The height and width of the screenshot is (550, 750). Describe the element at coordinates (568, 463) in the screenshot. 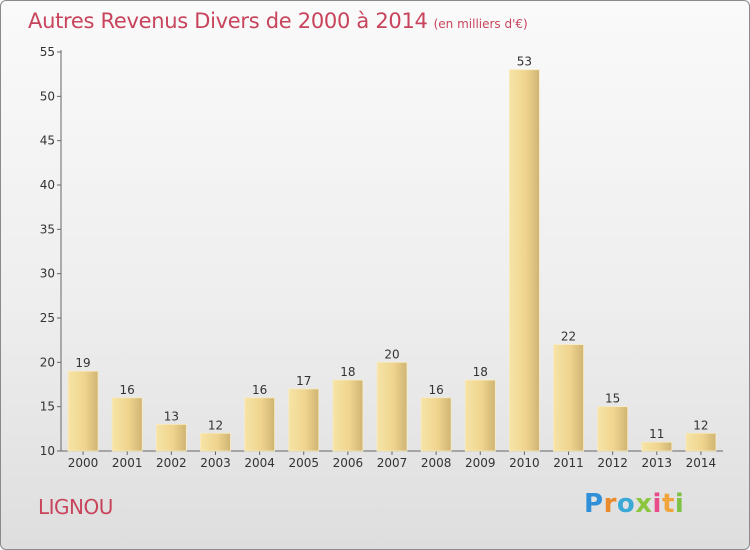

I see `x-tick-label: 2011` at that location.